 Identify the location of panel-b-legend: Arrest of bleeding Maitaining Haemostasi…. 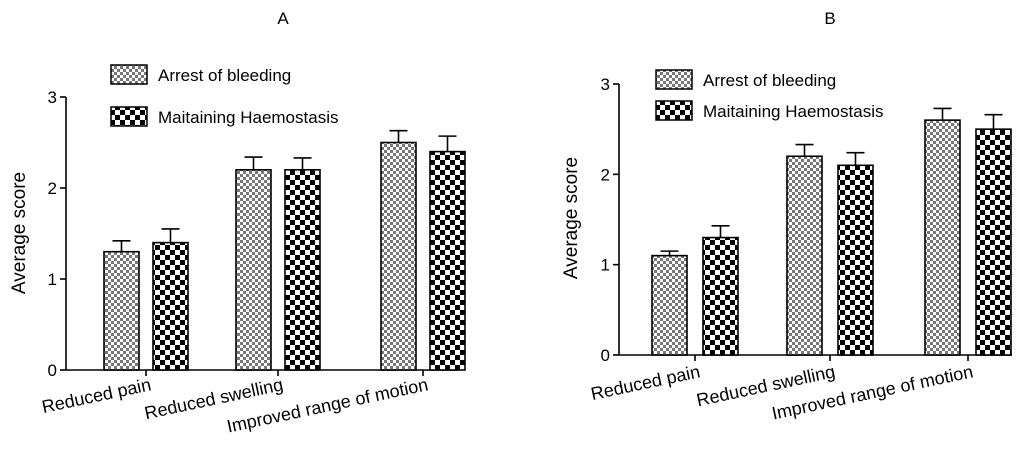
(769, 95).